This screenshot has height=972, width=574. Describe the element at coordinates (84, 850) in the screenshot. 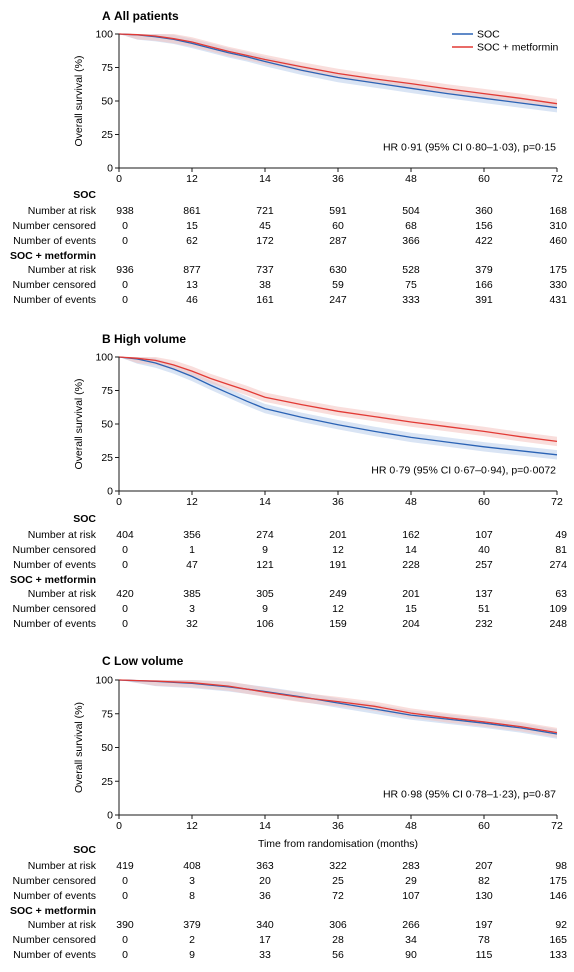

I see `risk-group-title: SOC` at that location.